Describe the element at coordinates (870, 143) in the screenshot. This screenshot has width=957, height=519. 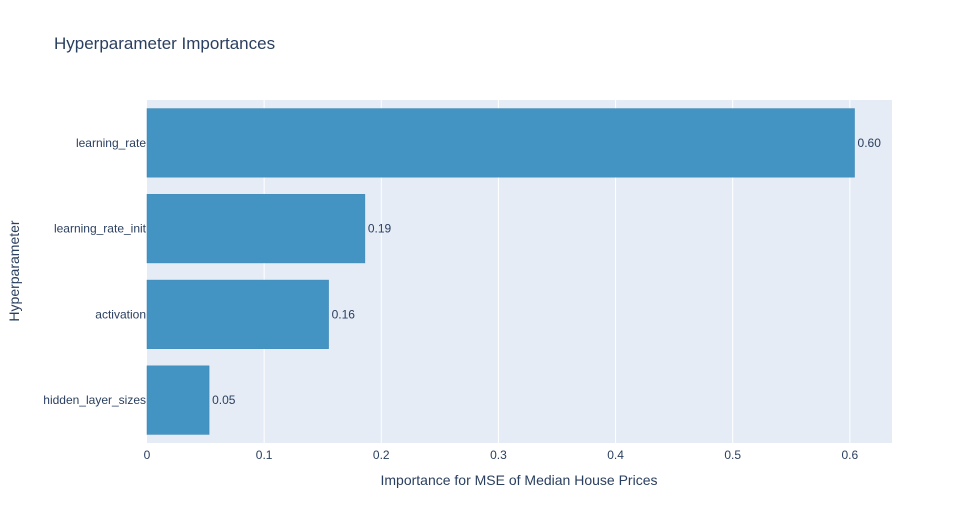
I see `bar-value-label: 0.60` at that location.